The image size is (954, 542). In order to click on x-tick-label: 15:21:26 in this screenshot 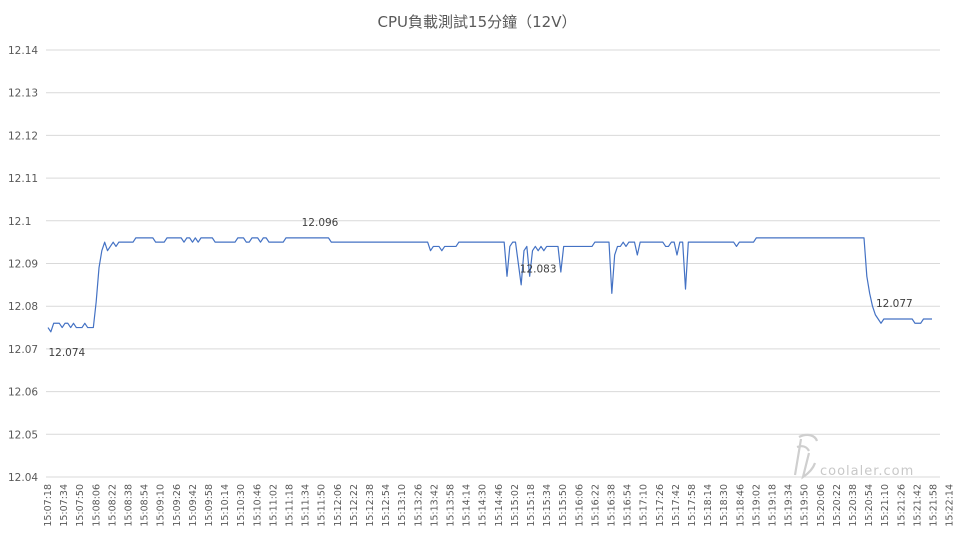, I will do `click(901, 505)`.